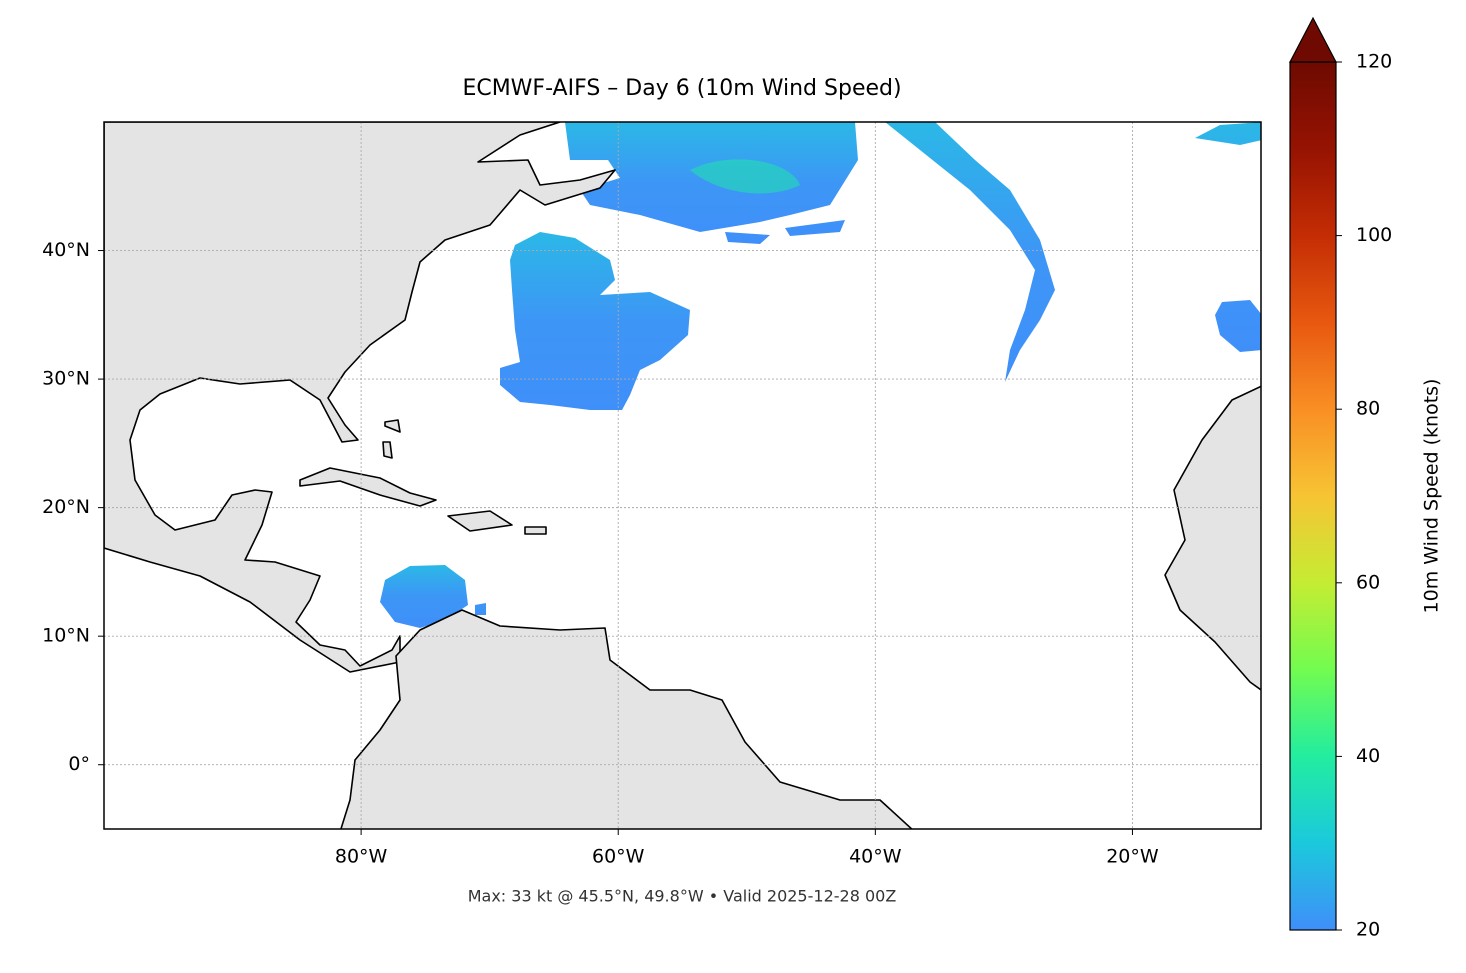 The width and height of the screenshot is (1466, 973). I want to click on colorbar-extension, so click(1313, 39).